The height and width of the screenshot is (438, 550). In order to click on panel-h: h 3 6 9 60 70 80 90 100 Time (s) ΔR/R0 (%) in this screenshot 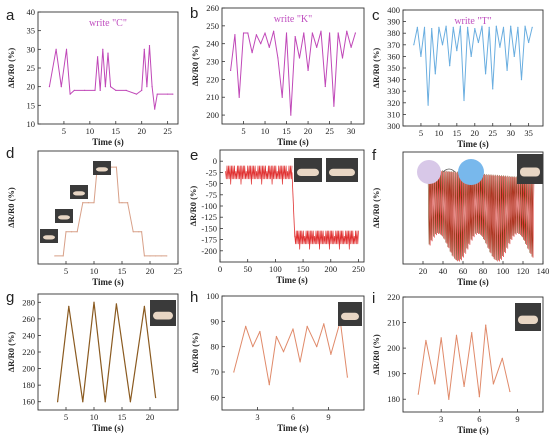, I will do `click(277, 361)`.